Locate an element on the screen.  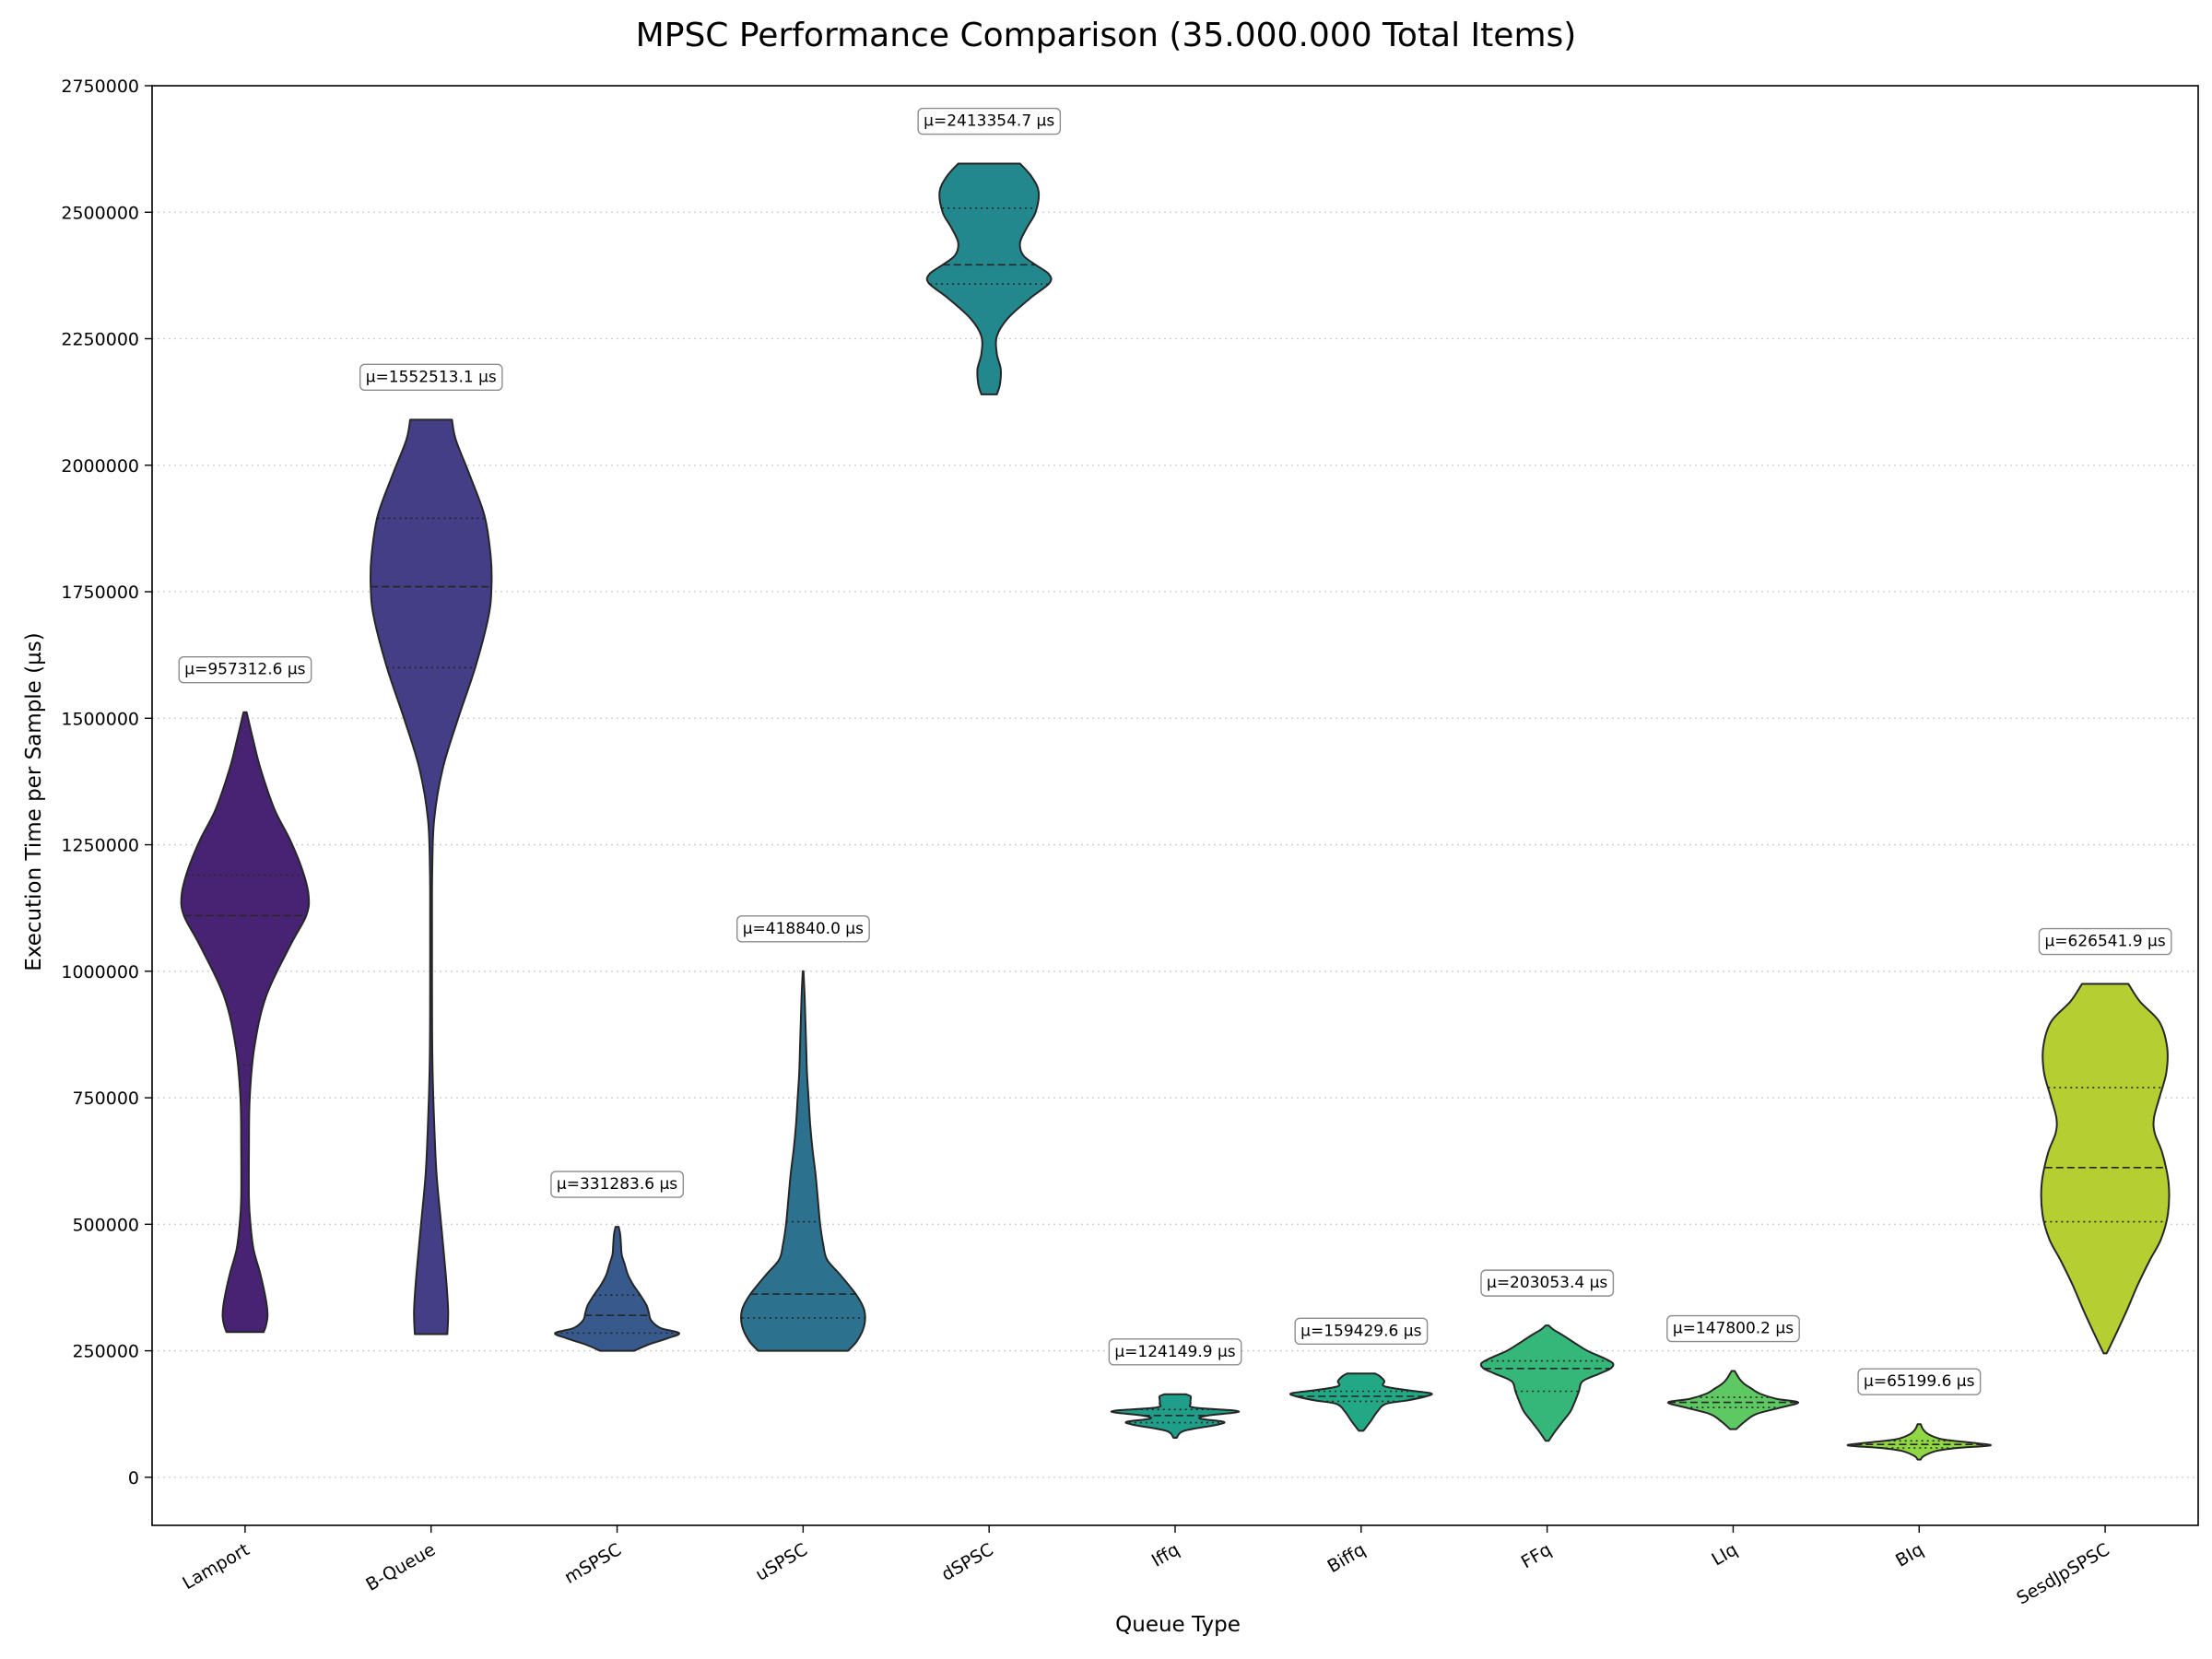
y-tick-label: 2750000 is located at coordinates (100, 86).